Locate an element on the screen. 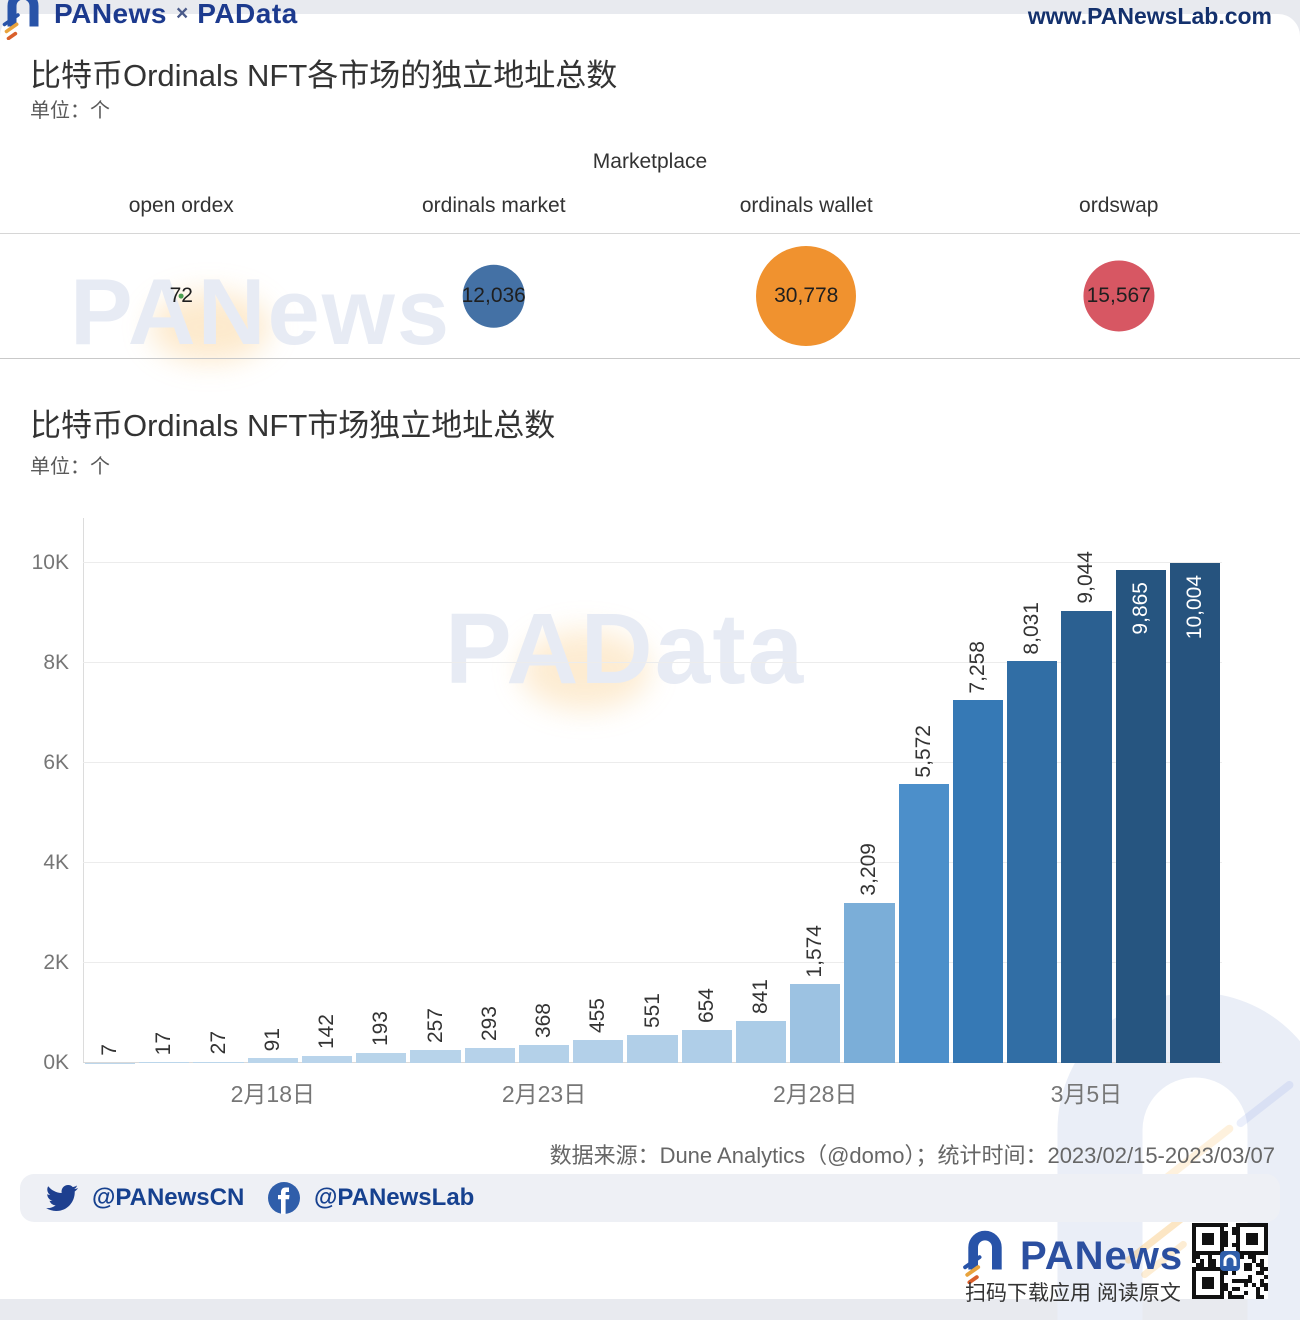 The image size is (1300, 1320). twitter-item: @PANewsCN is located at coordinates (145, 1198).